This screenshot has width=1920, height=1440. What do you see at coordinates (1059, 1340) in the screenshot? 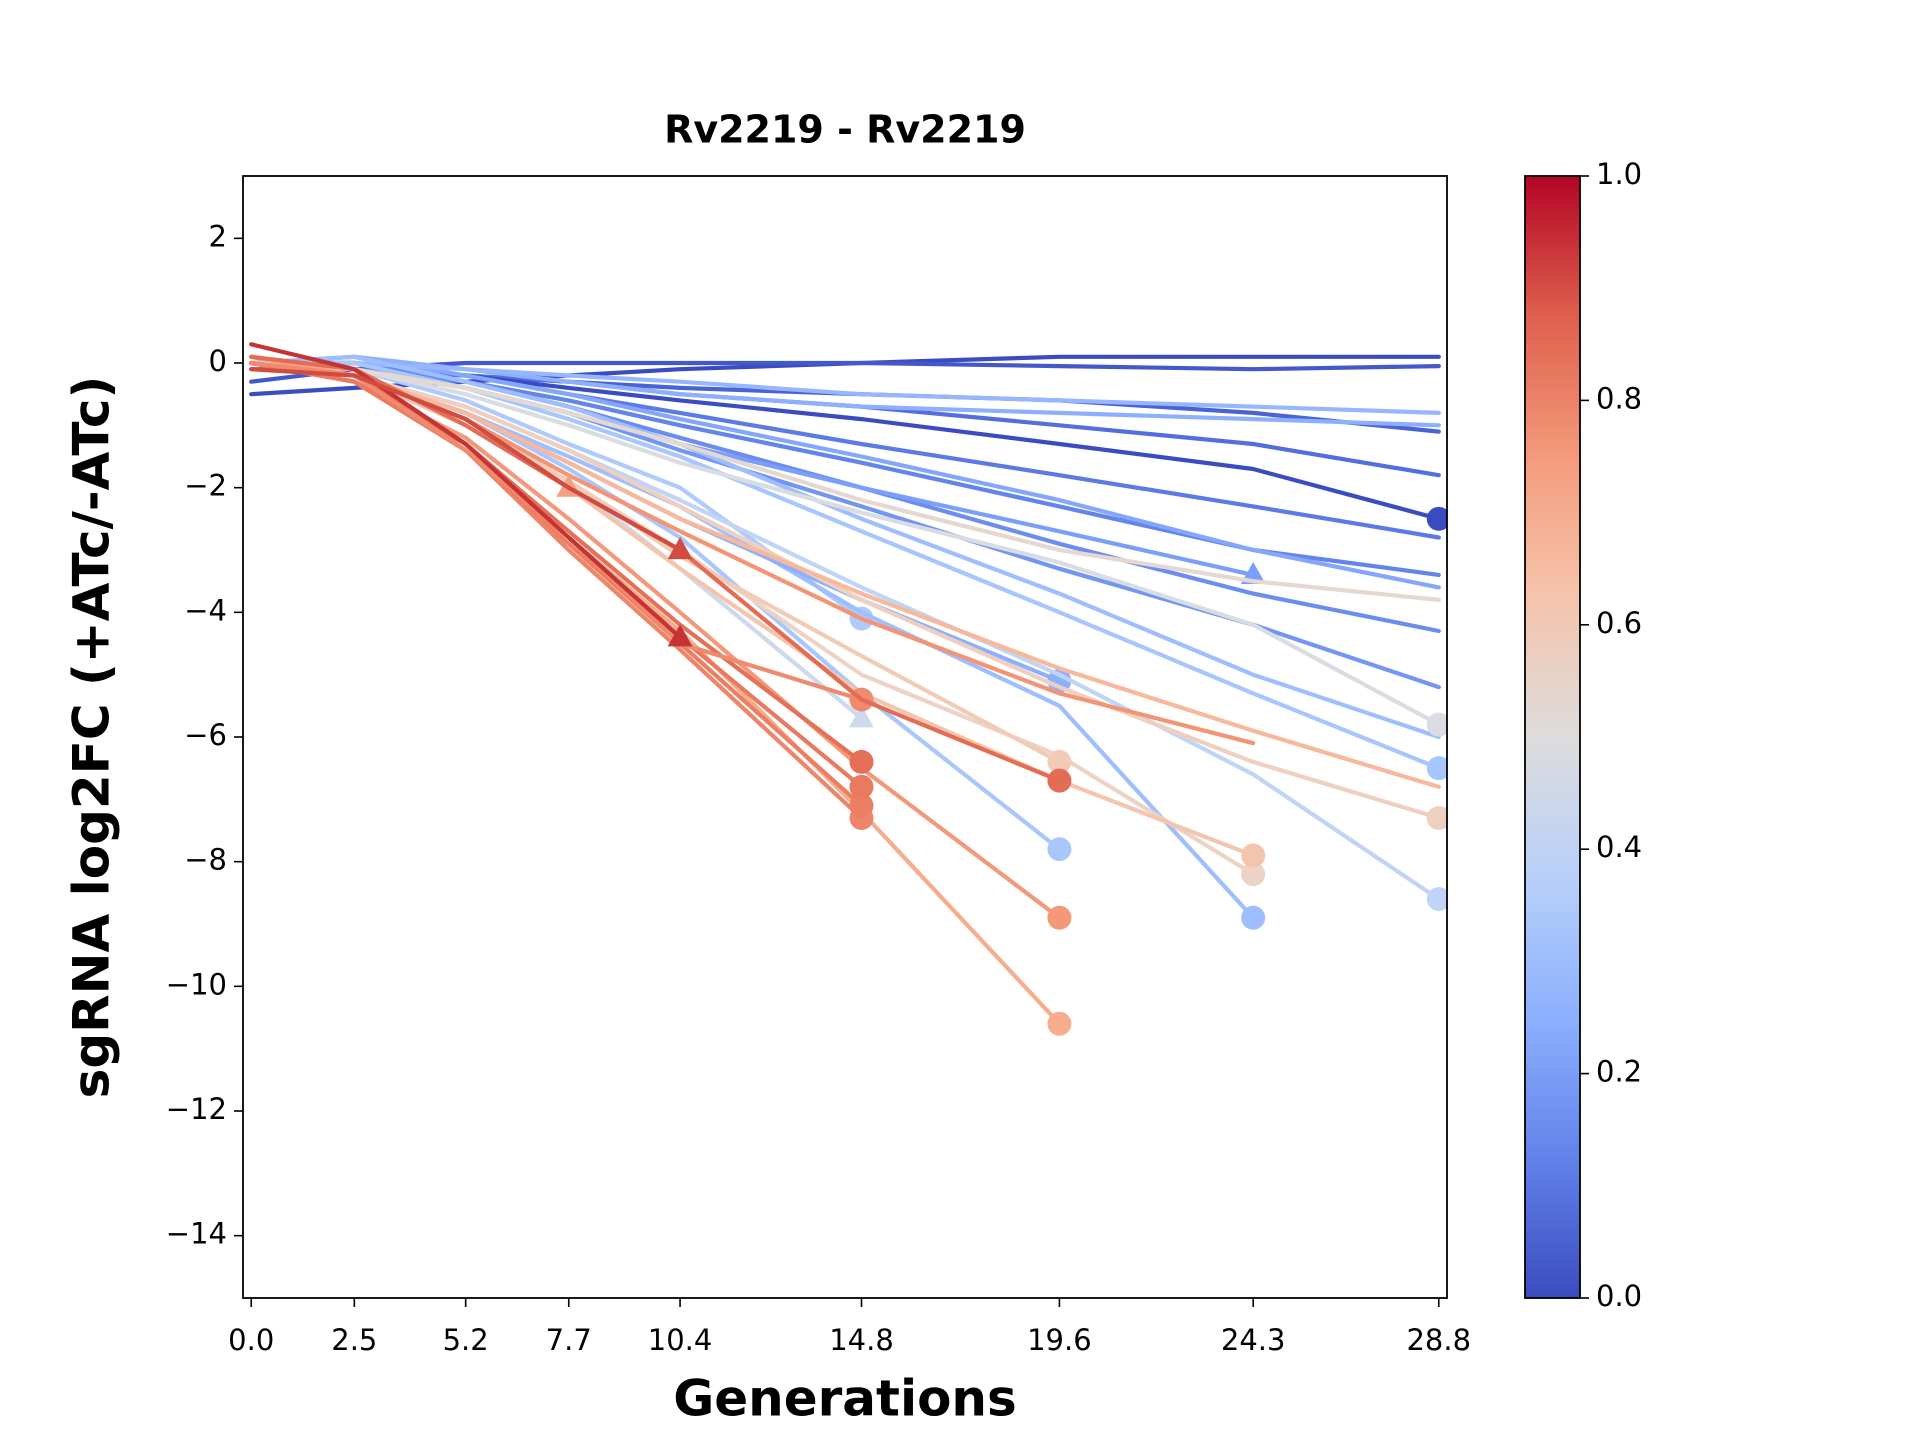
I see `x-tick-label: 19.6` at bounding box center [1059, 1340].